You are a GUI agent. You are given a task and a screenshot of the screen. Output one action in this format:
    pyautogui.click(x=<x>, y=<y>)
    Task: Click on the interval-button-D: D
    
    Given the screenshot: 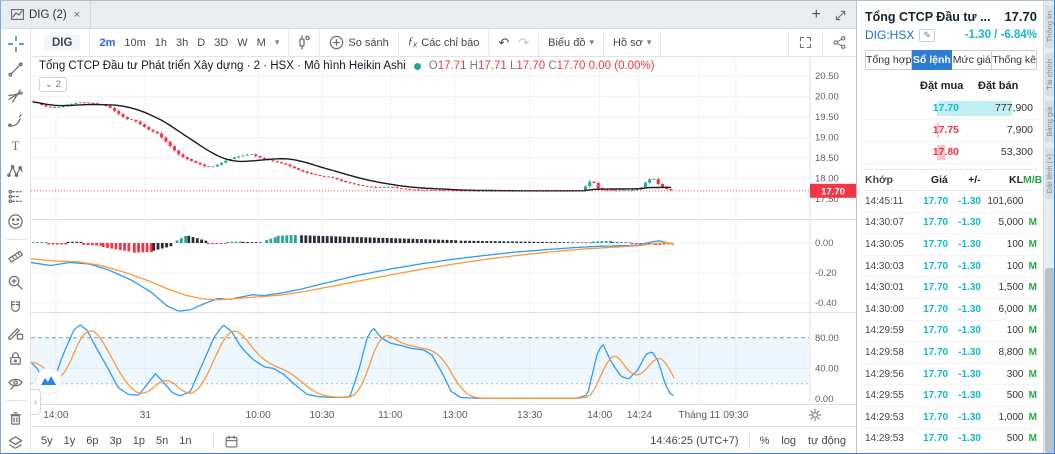 What is the action you would take?
    pyautogui.click(x=201, y=42)
    